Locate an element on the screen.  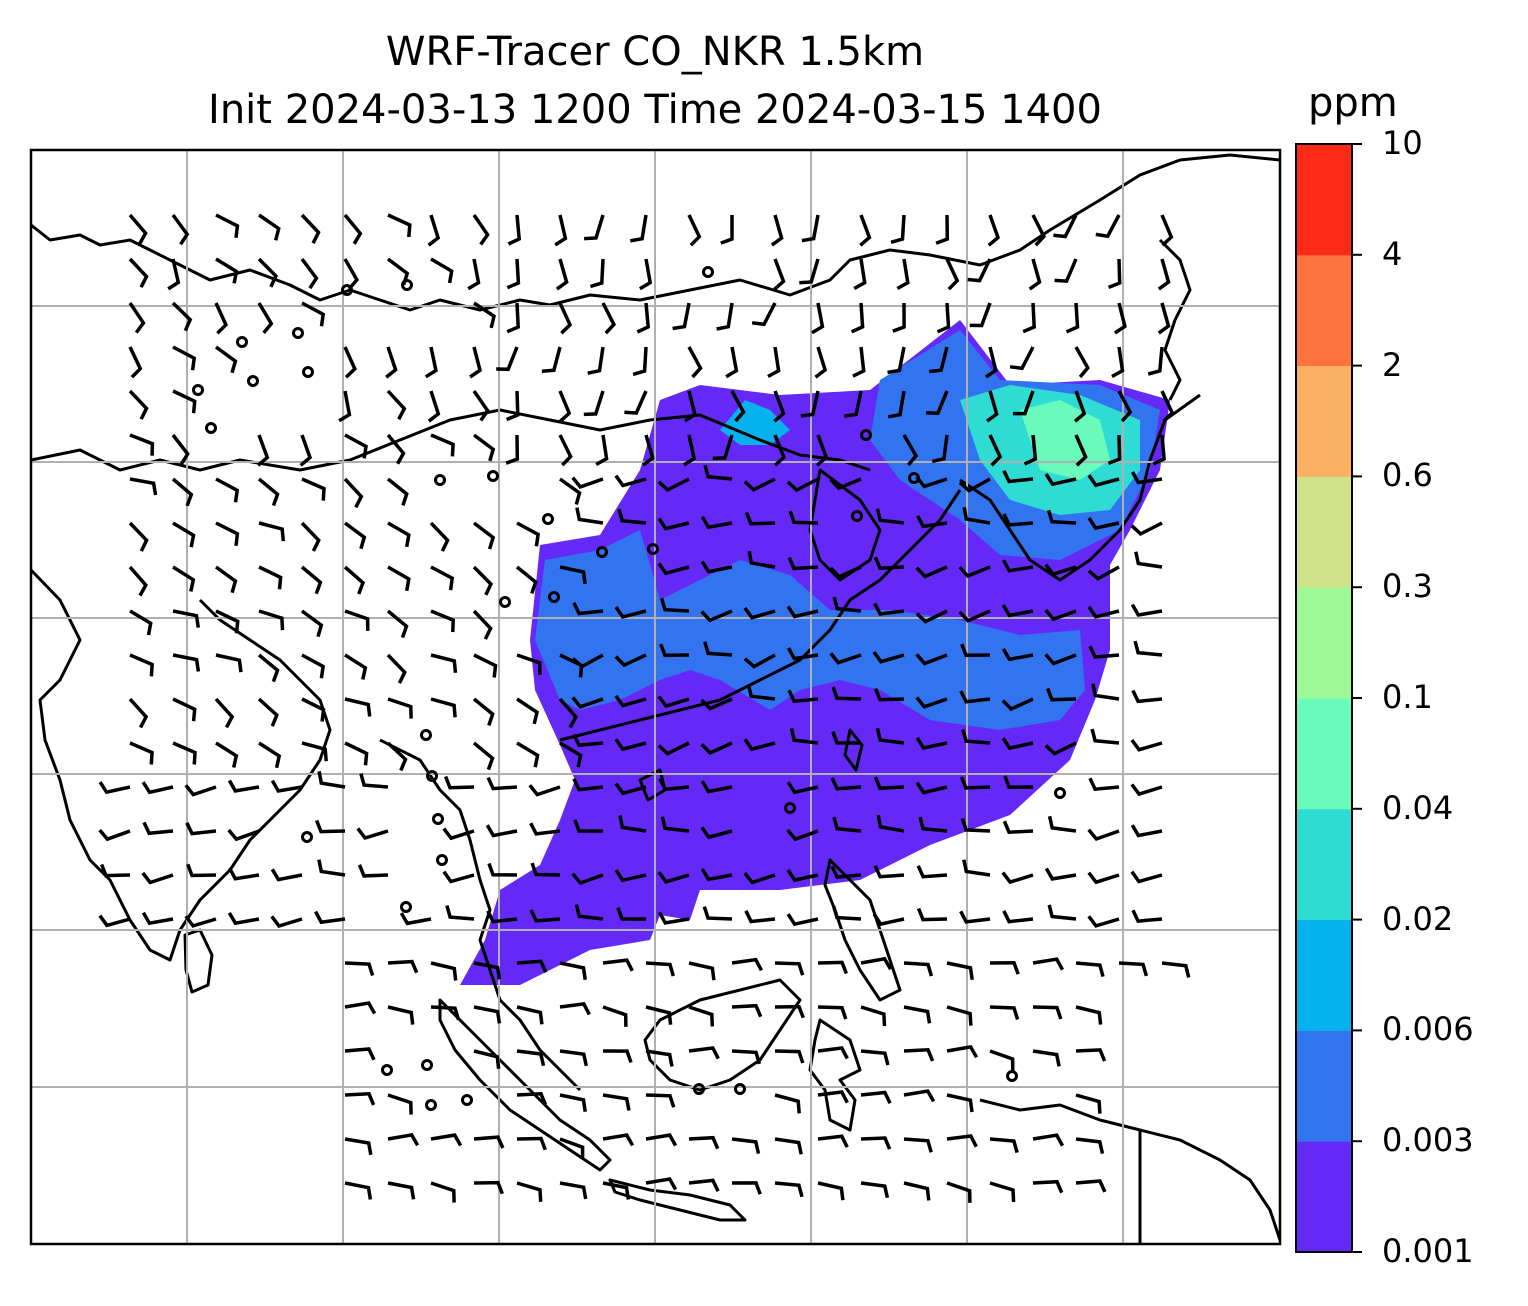
coastline-new-guinea is located at coordinates (1129, 1171).